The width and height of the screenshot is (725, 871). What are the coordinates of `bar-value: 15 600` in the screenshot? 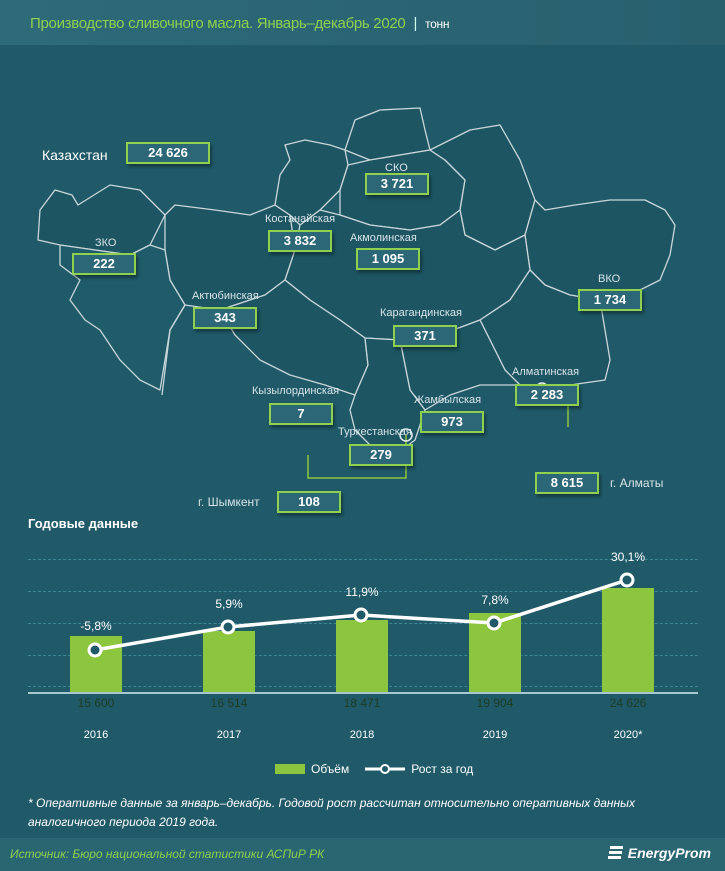 It's located at (96, 703).